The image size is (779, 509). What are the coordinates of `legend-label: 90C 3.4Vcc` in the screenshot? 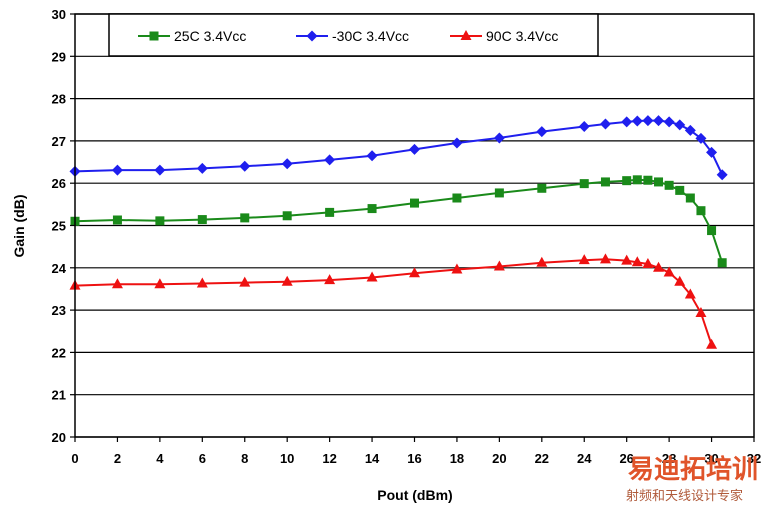 It's located at (522, 36).